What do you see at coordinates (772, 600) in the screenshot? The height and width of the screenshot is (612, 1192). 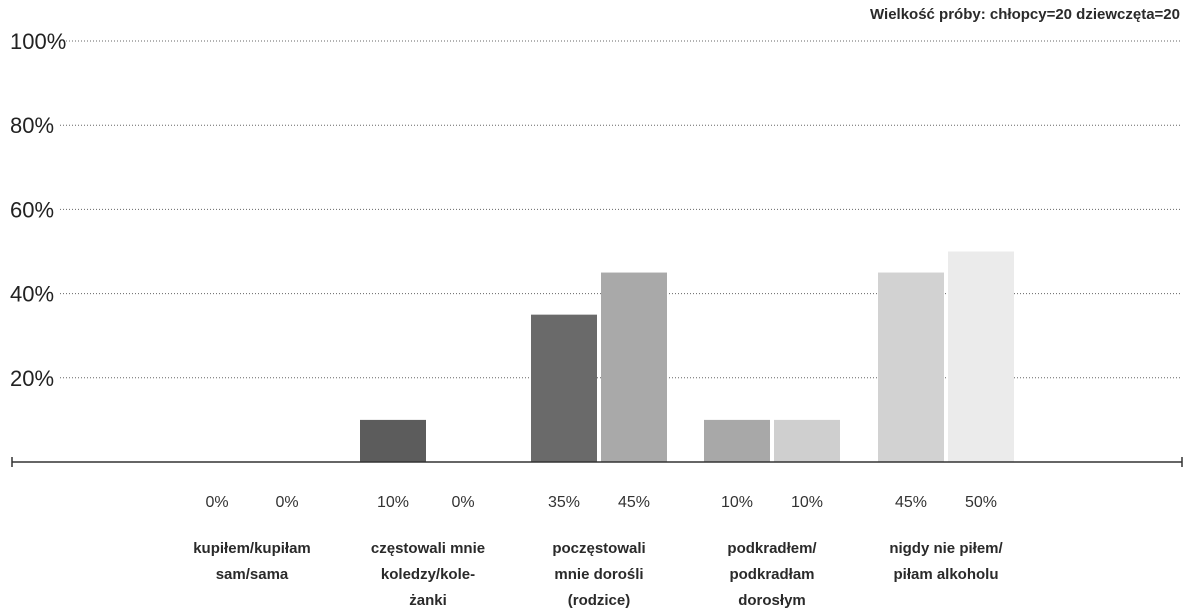 I see `category-label: dorosłym` at bounding box center [772, 600].